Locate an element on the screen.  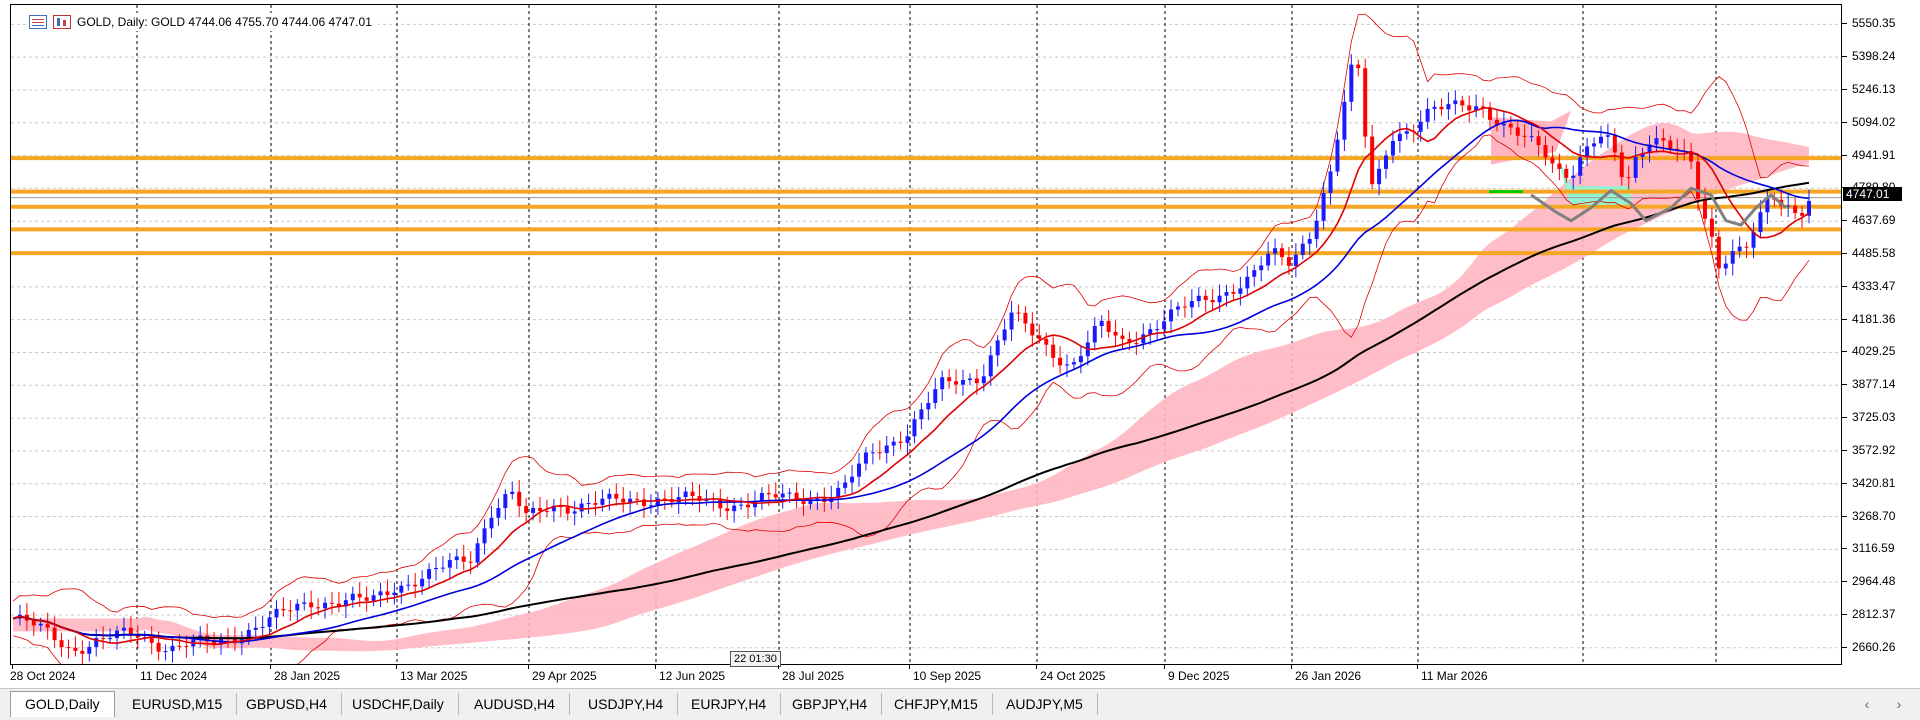
price-label: 5246.13 is located at coordinates (1874, 88).